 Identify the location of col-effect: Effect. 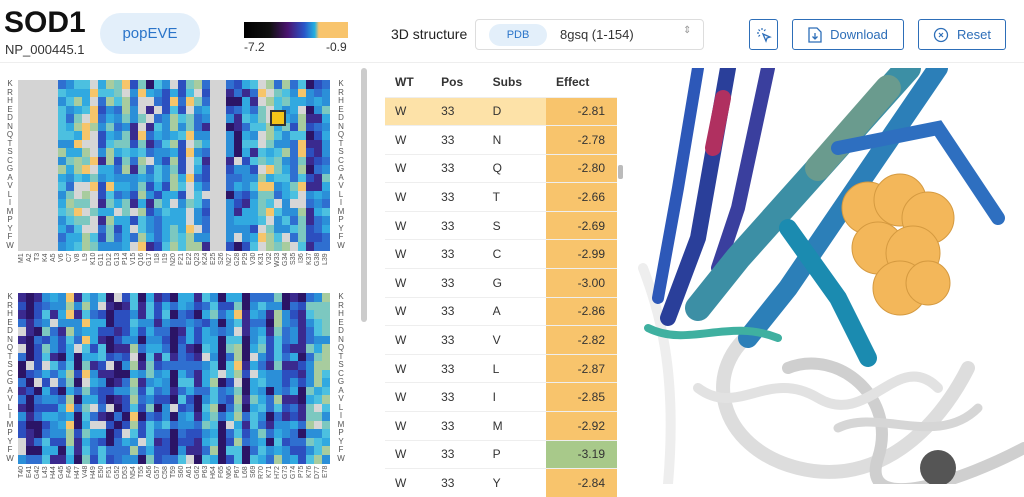
(573, 82).